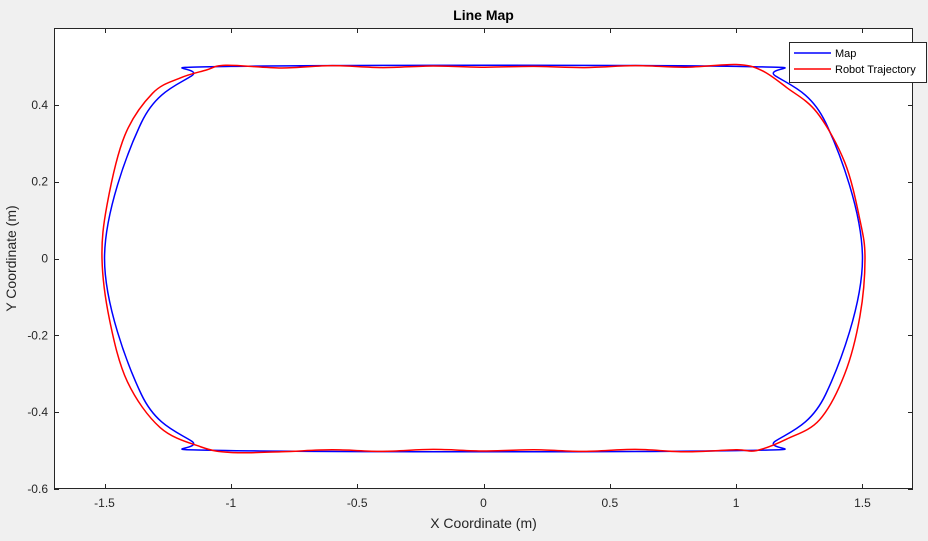 This screenshot has width=928, height=541. I want to click on y-tick-label: 0.4, so click(39, 105).